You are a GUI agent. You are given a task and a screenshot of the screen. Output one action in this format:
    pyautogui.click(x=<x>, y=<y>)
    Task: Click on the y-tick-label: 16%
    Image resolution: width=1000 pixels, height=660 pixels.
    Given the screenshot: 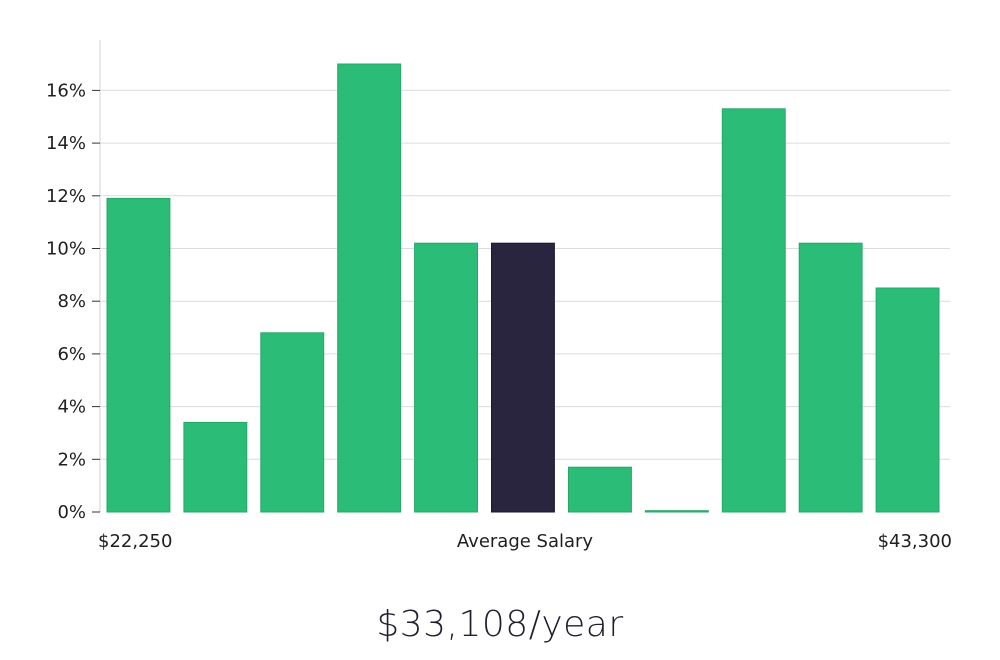 What is the action you would take?
    pyautogui.click(x=66, y=90)
    